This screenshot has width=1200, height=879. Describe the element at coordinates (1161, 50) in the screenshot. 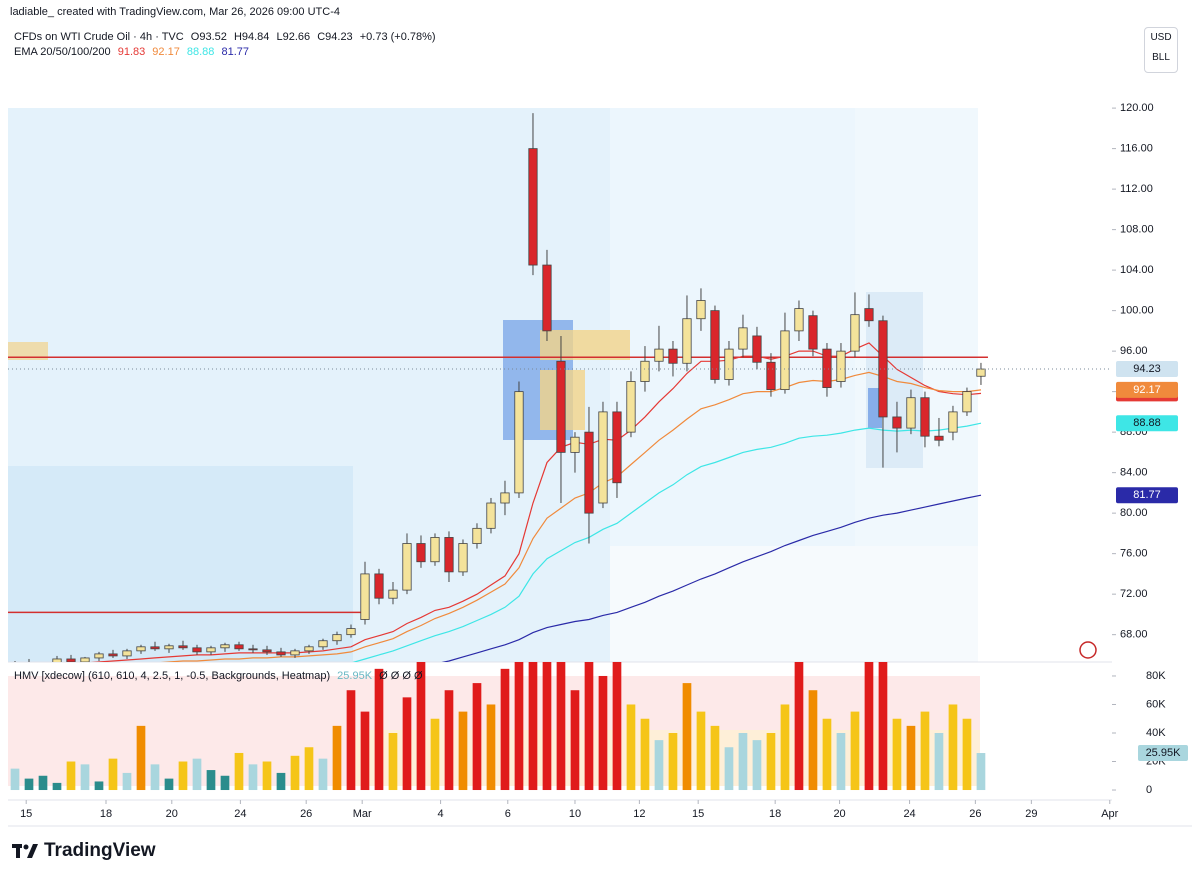

I see `currency-box: USD BLL` at that location.